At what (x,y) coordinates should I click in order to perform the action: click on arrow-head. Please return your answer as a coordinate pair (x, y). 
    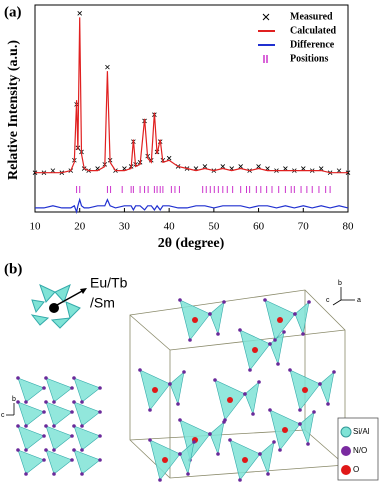
    Looking at the image, I should click on (83, 291).